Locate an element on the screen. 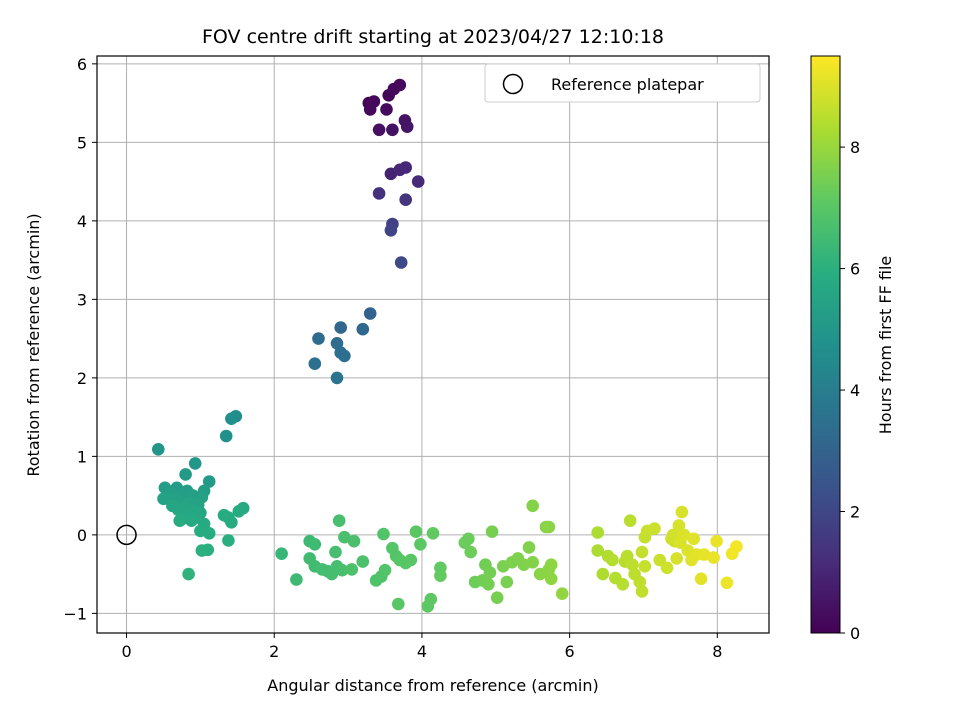 Image resolution: width=960 pixels, height=720 pixels. y-tick-label: 3 is located at coordinates (82, 299).